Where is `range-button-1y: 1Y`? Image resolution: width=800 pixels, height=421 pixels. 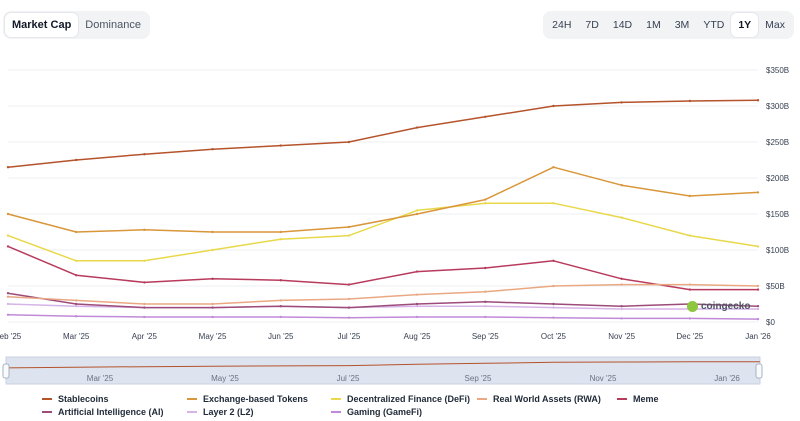 range-button-1y: 1Y is located at coordinates (745, 25).